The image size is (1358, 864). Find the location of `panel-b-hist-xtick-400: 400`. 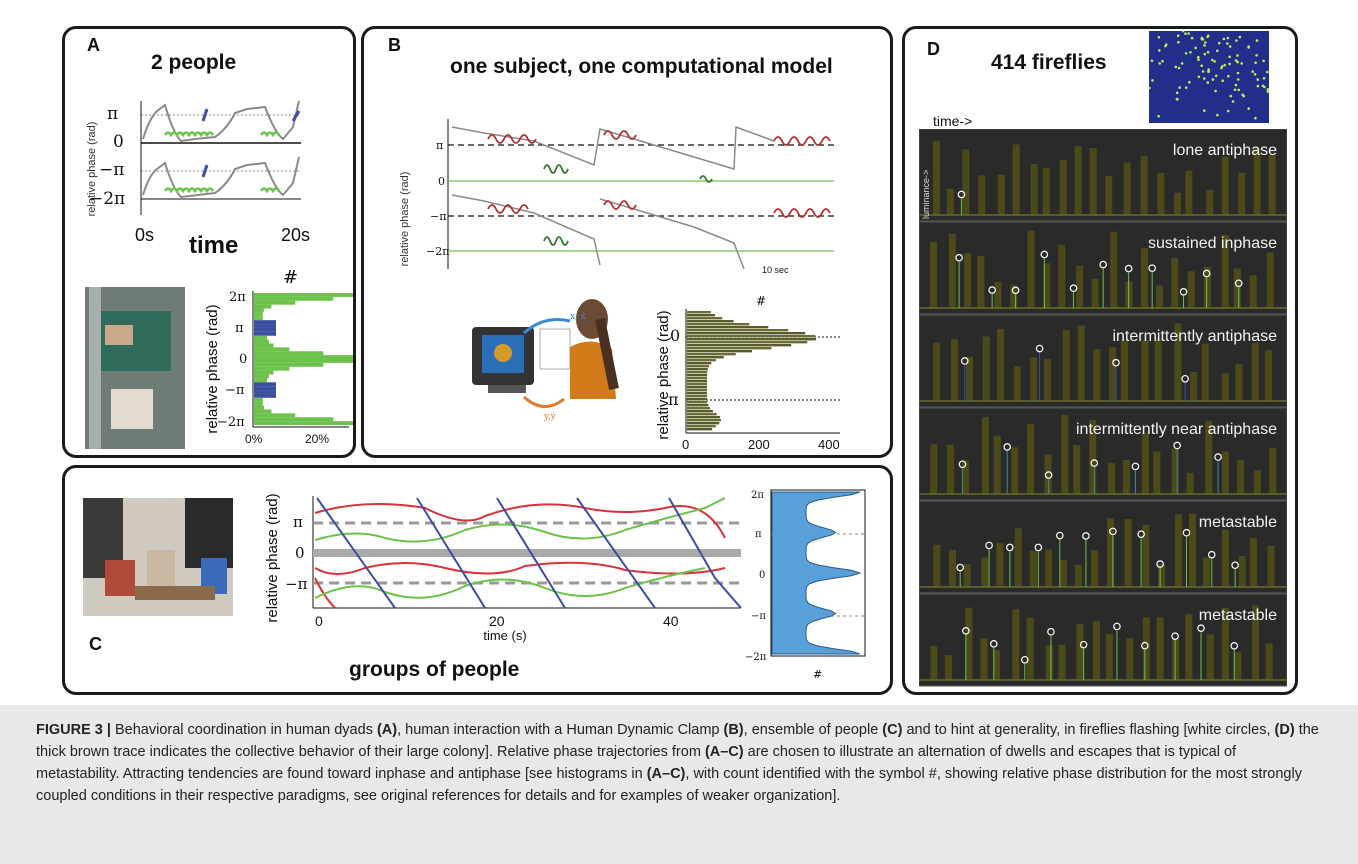

panel-b-hist-xtick-400: 400 is located at coordinates (829, 444).